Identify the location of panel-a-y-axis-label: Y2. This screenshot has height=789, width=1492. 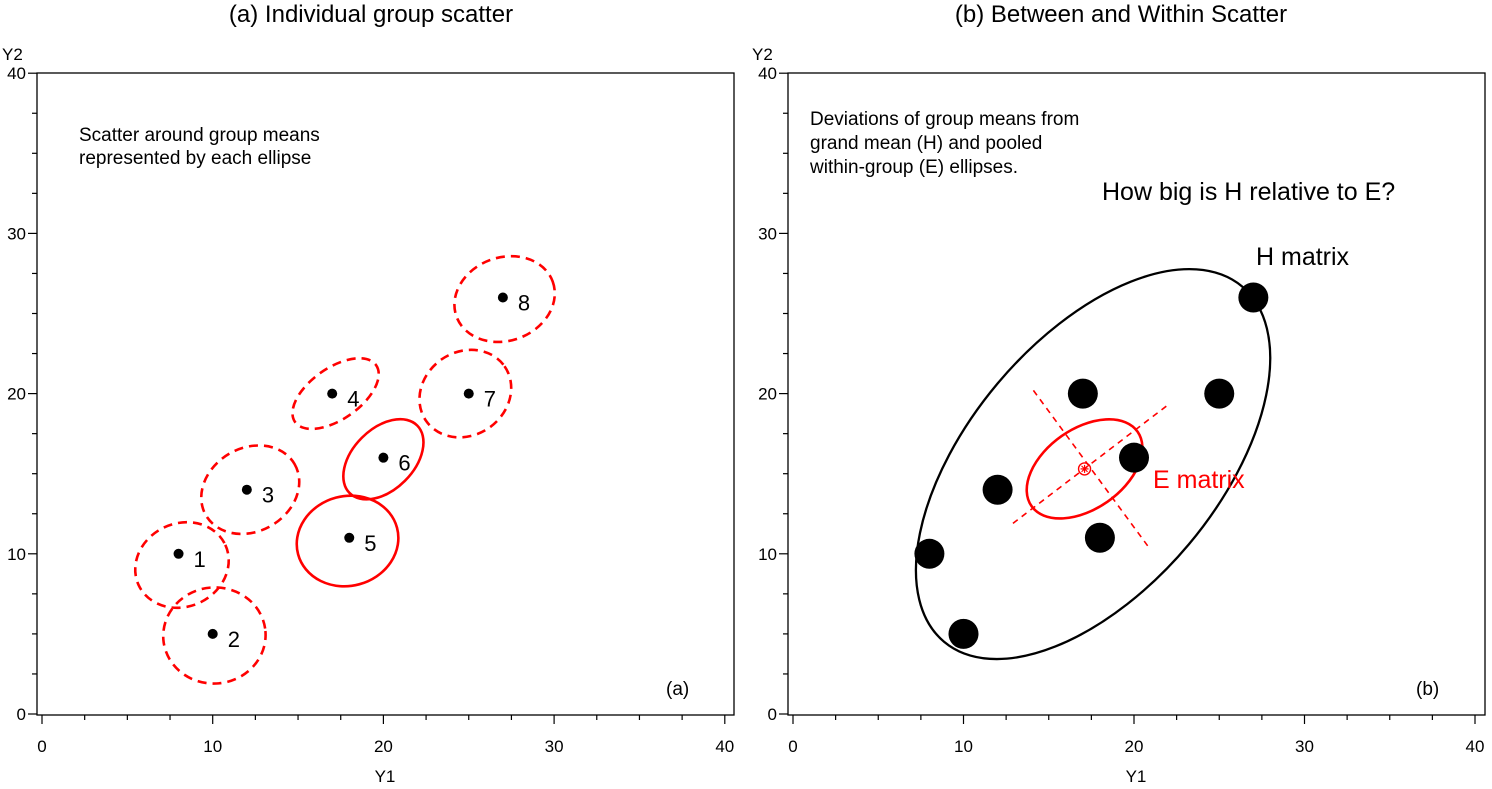
(12, 54).